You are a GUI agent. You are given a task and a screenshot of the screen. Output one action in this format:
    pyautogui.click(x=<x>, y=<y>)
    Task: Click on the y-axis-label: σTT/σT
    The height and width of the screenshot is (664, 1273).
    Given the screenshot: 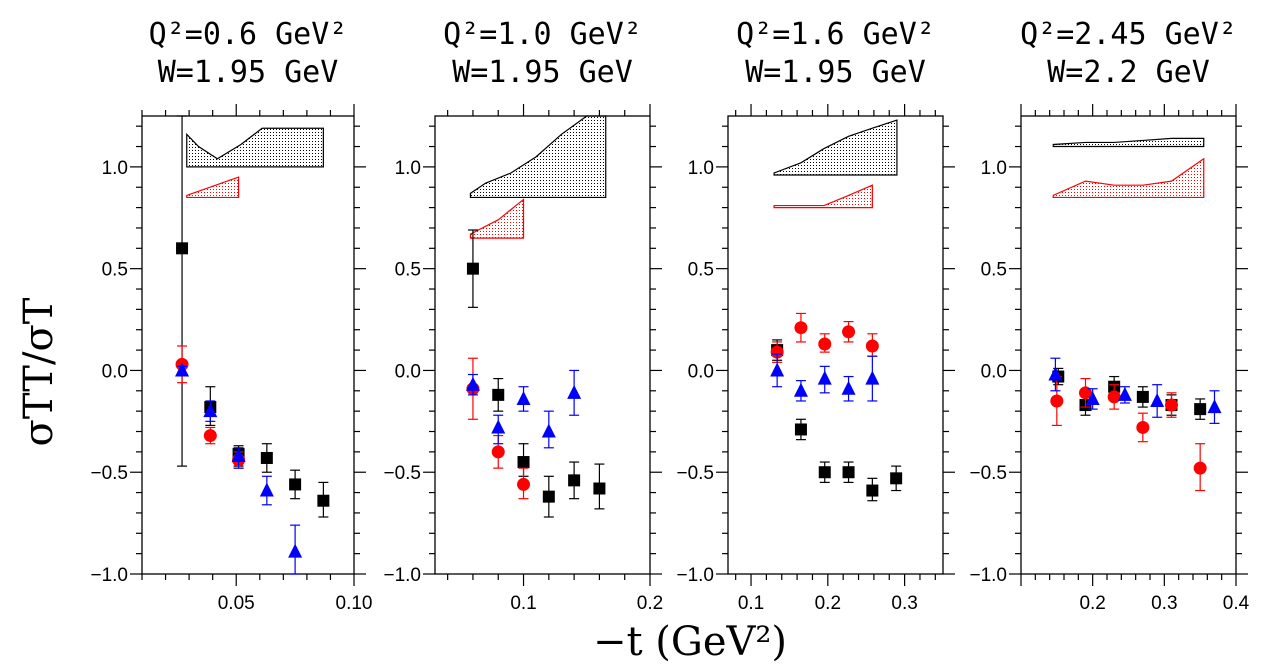 What is the action you would take?
    pyautogui.click(x=39, y=371)
    